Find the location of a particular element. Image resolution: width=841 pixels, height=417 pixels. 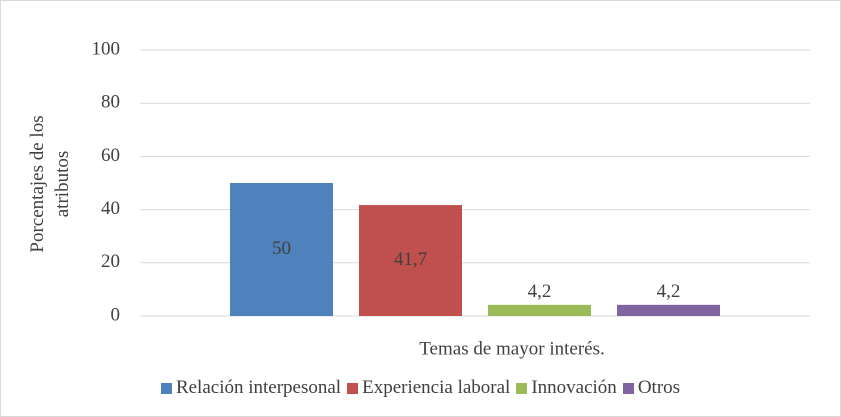

legend-item: Experiencia laboral is located at coordinates (428, 388).